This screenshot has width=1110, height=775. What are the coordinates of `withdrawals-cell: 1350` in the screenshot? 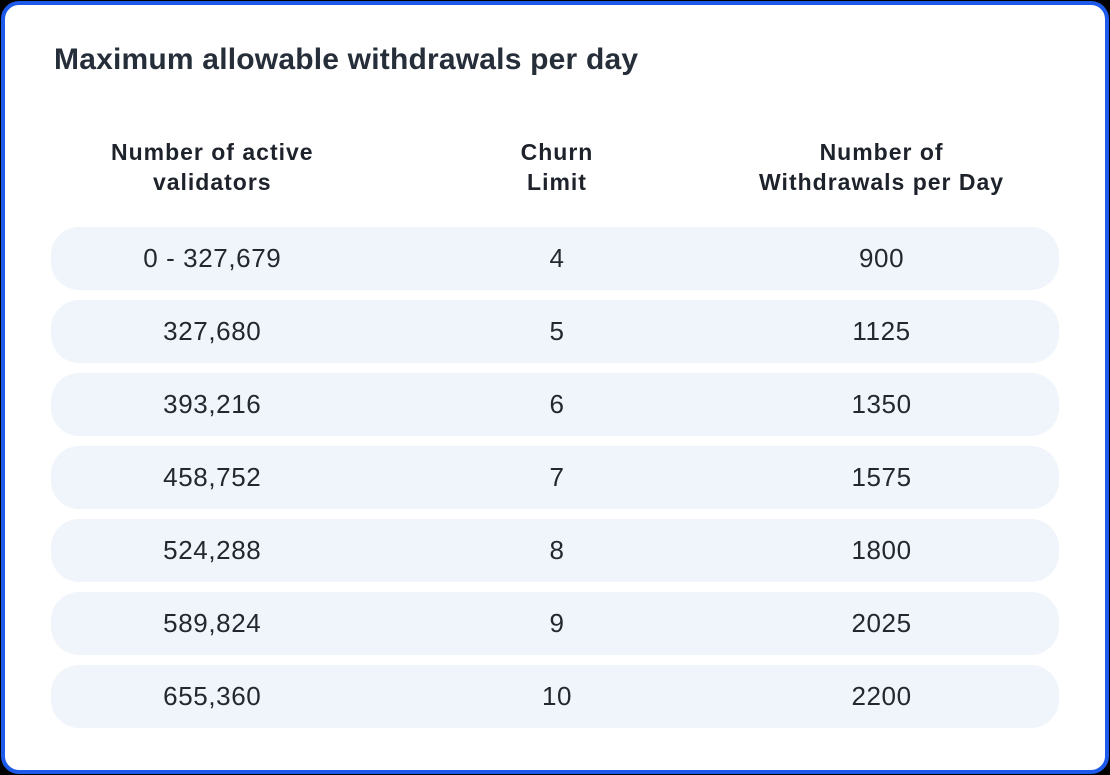 It's located at (881, 404).